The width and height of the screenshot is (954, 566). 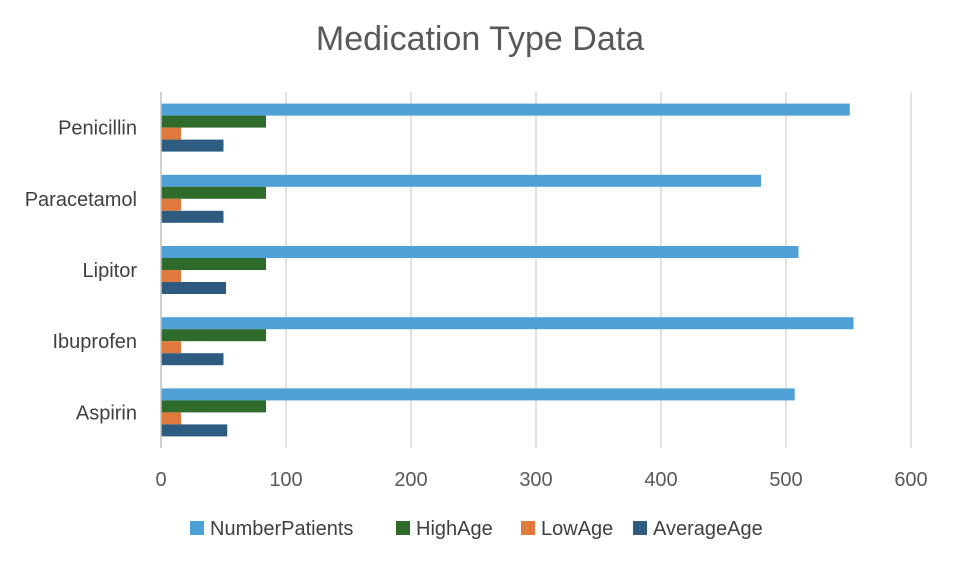 I want to click on bar-numberpatients-aspirin, so click(x=478, y=394).